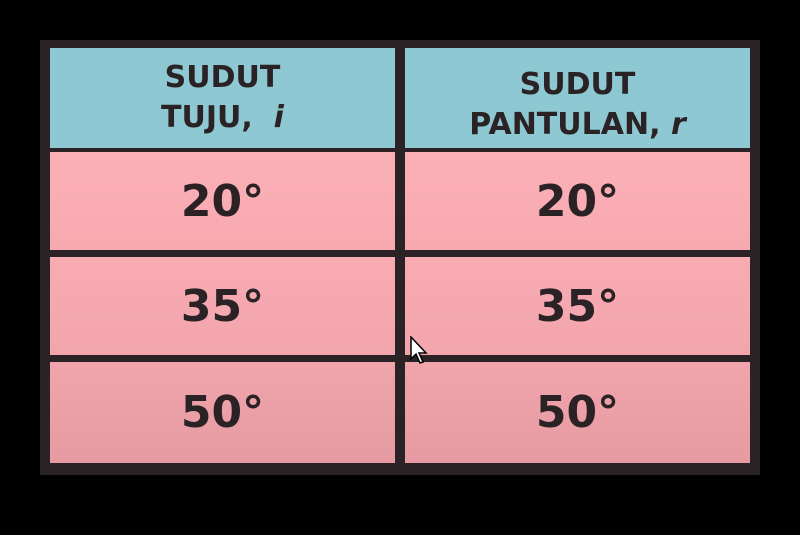  Describe the element at coordinates (278, 117) in the screenshot. I see `symbol-i: i` at that location.